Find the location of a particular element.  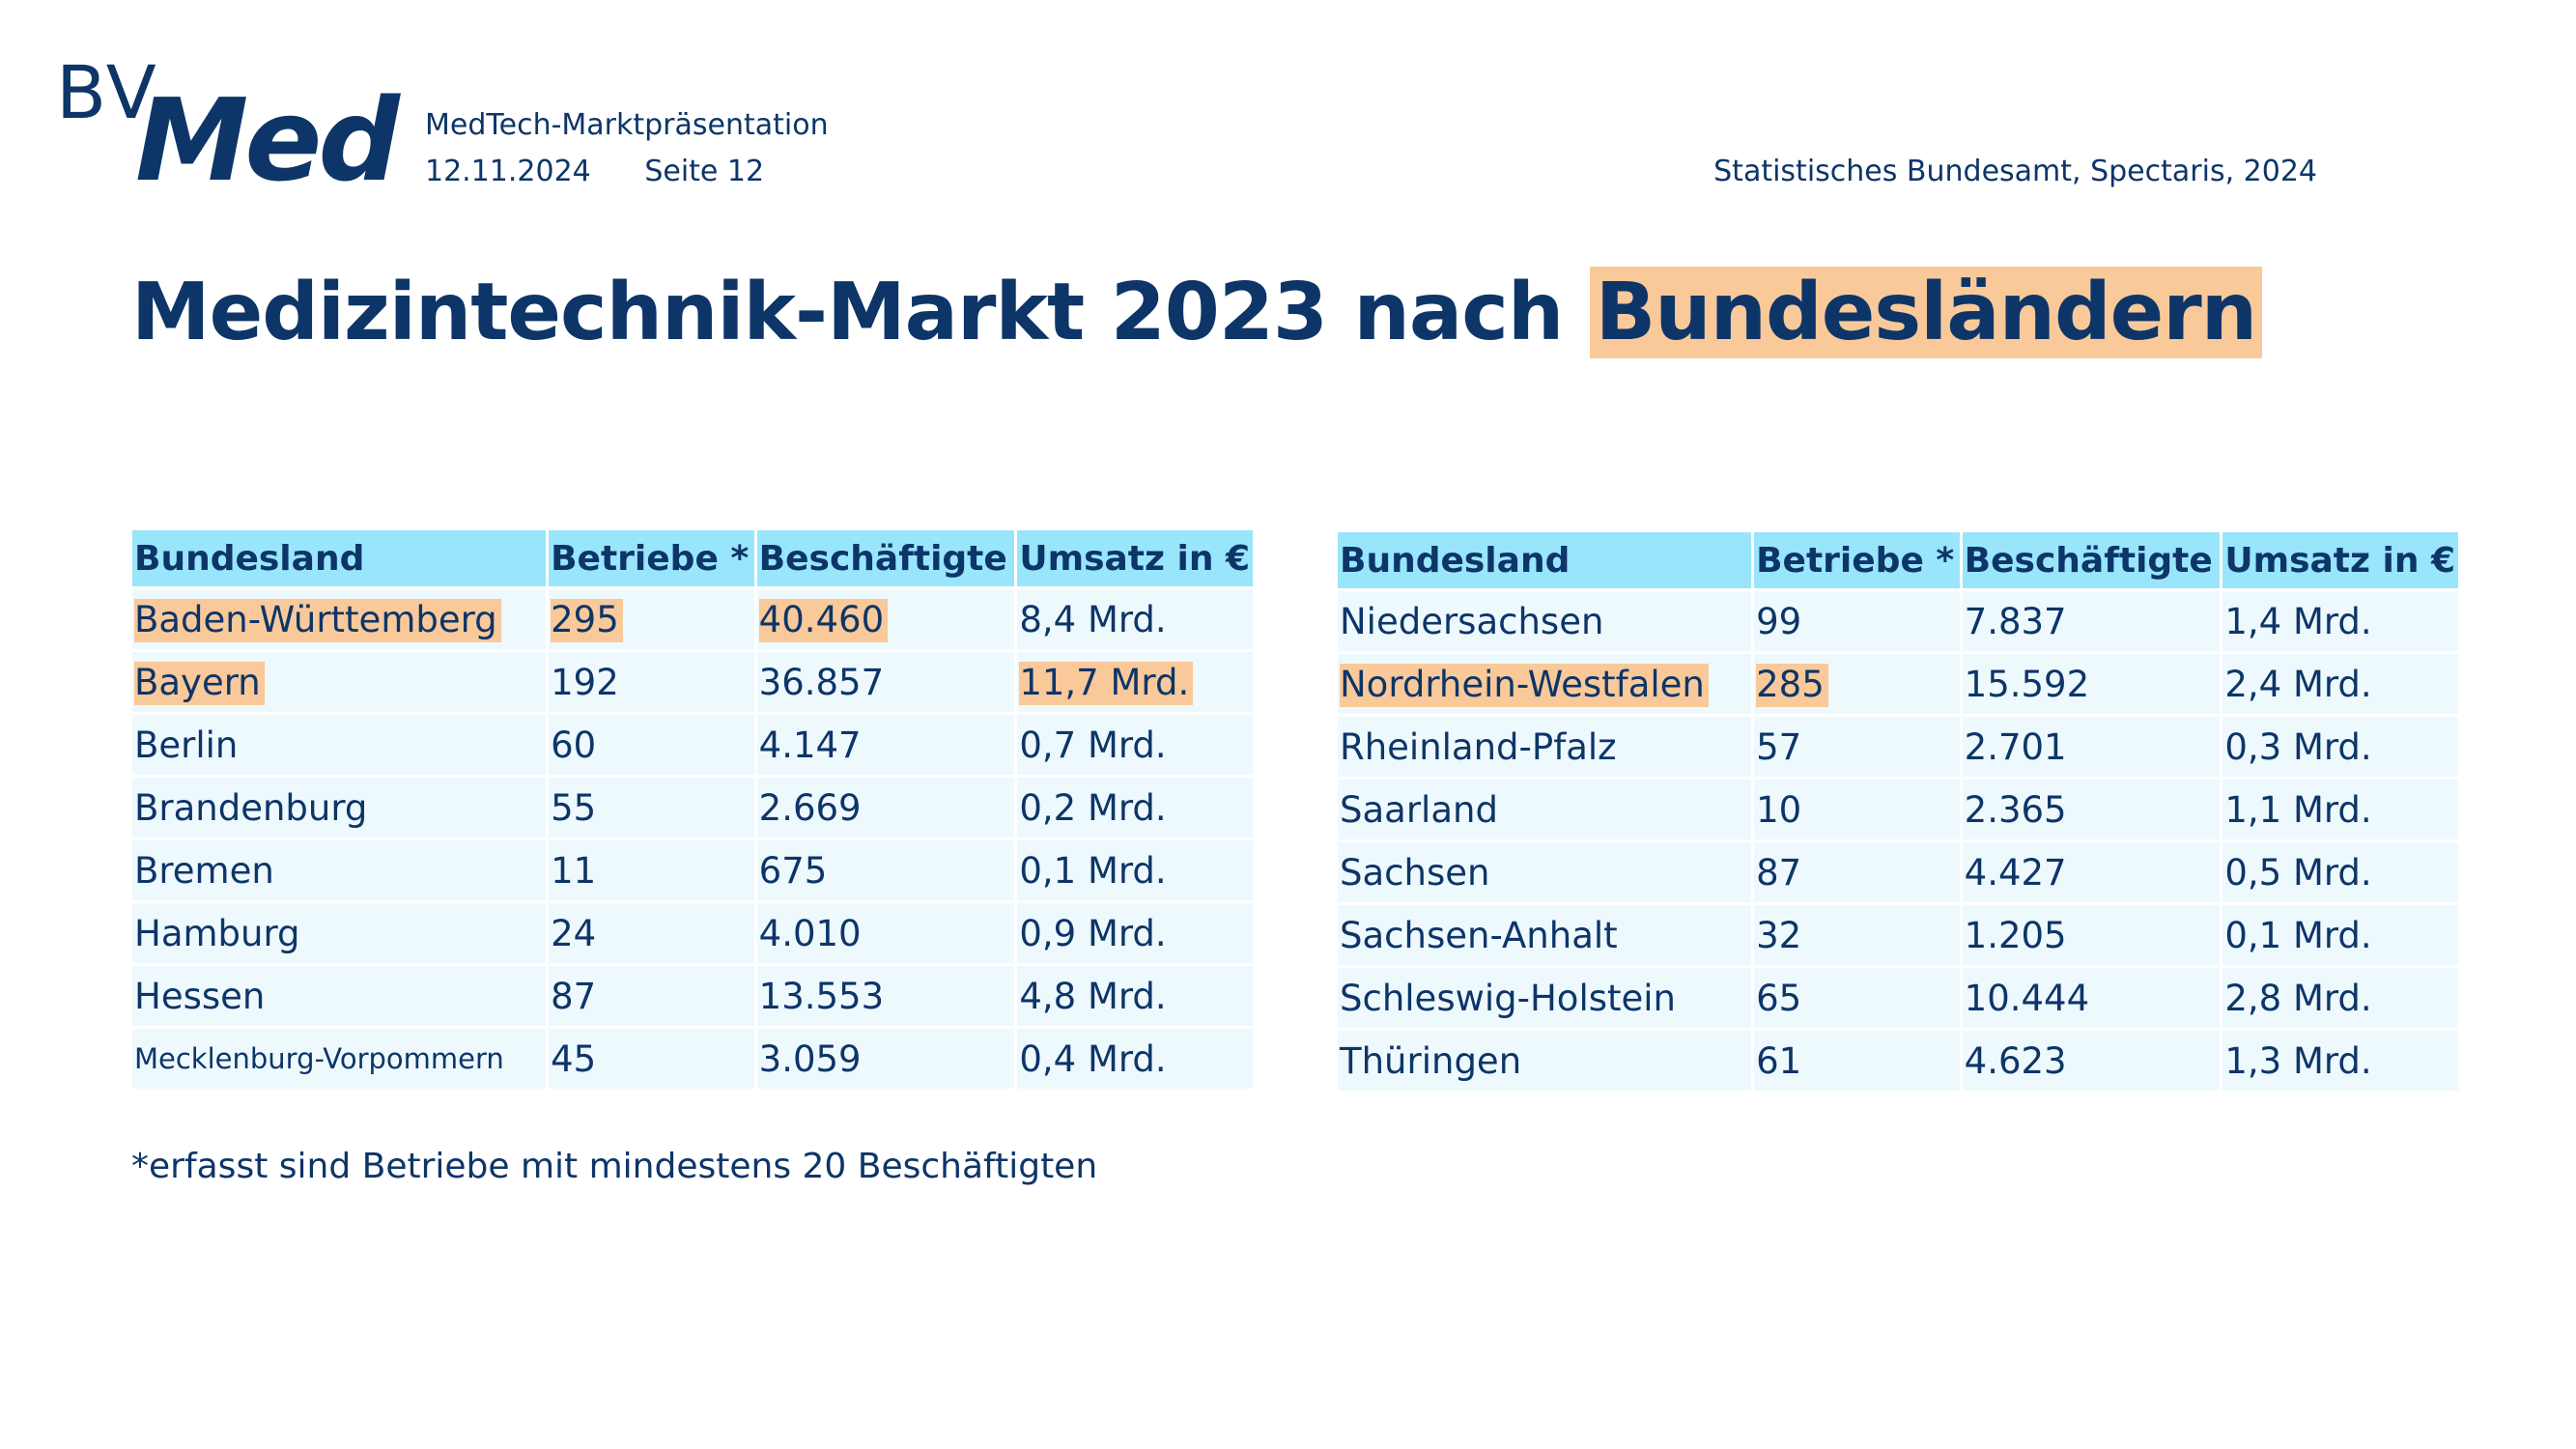

cell-bundesland: Baden-Württemberg is located at coordinates (339, 619).